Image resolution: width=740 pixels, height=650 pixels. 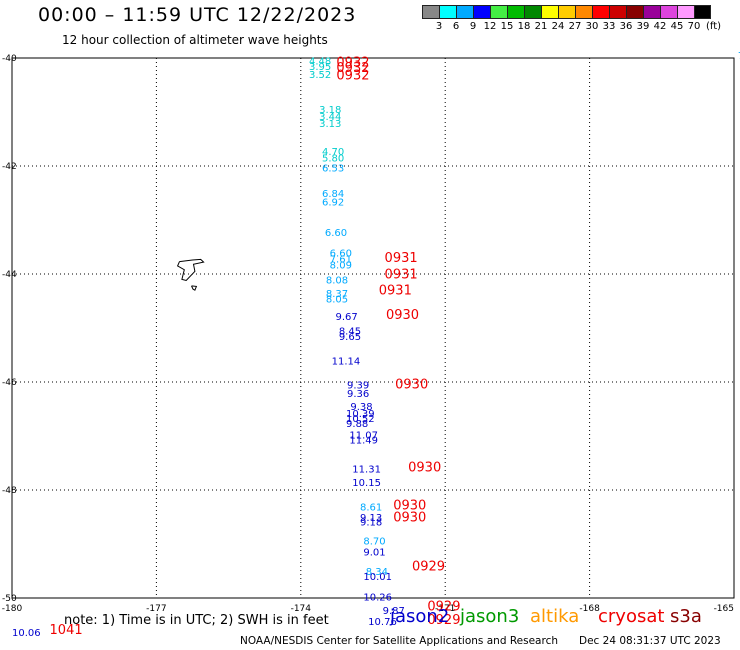 What do you see at coordinates (341, 260) in the screenshot?
I see `wave-height-value: 7.61` at bounding box center [341, 260].